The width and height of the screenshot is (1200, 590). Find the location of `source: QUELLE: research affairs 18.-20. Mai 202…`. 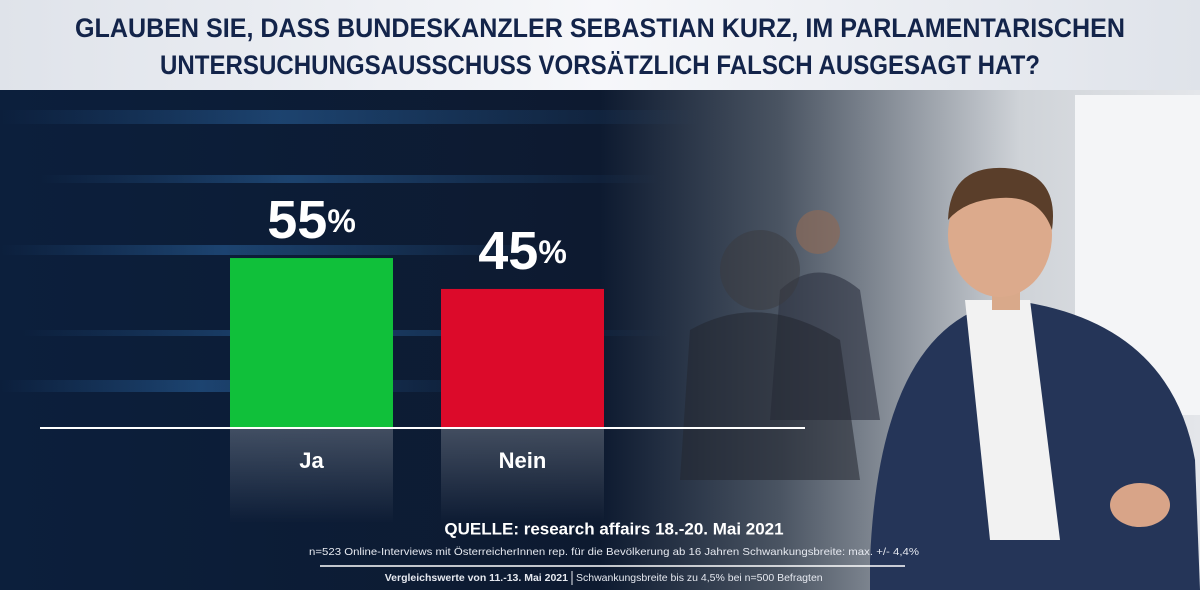

source: QUELLE: research affairs 18.-20. Mai 202… is located at coordinates (613, 528).